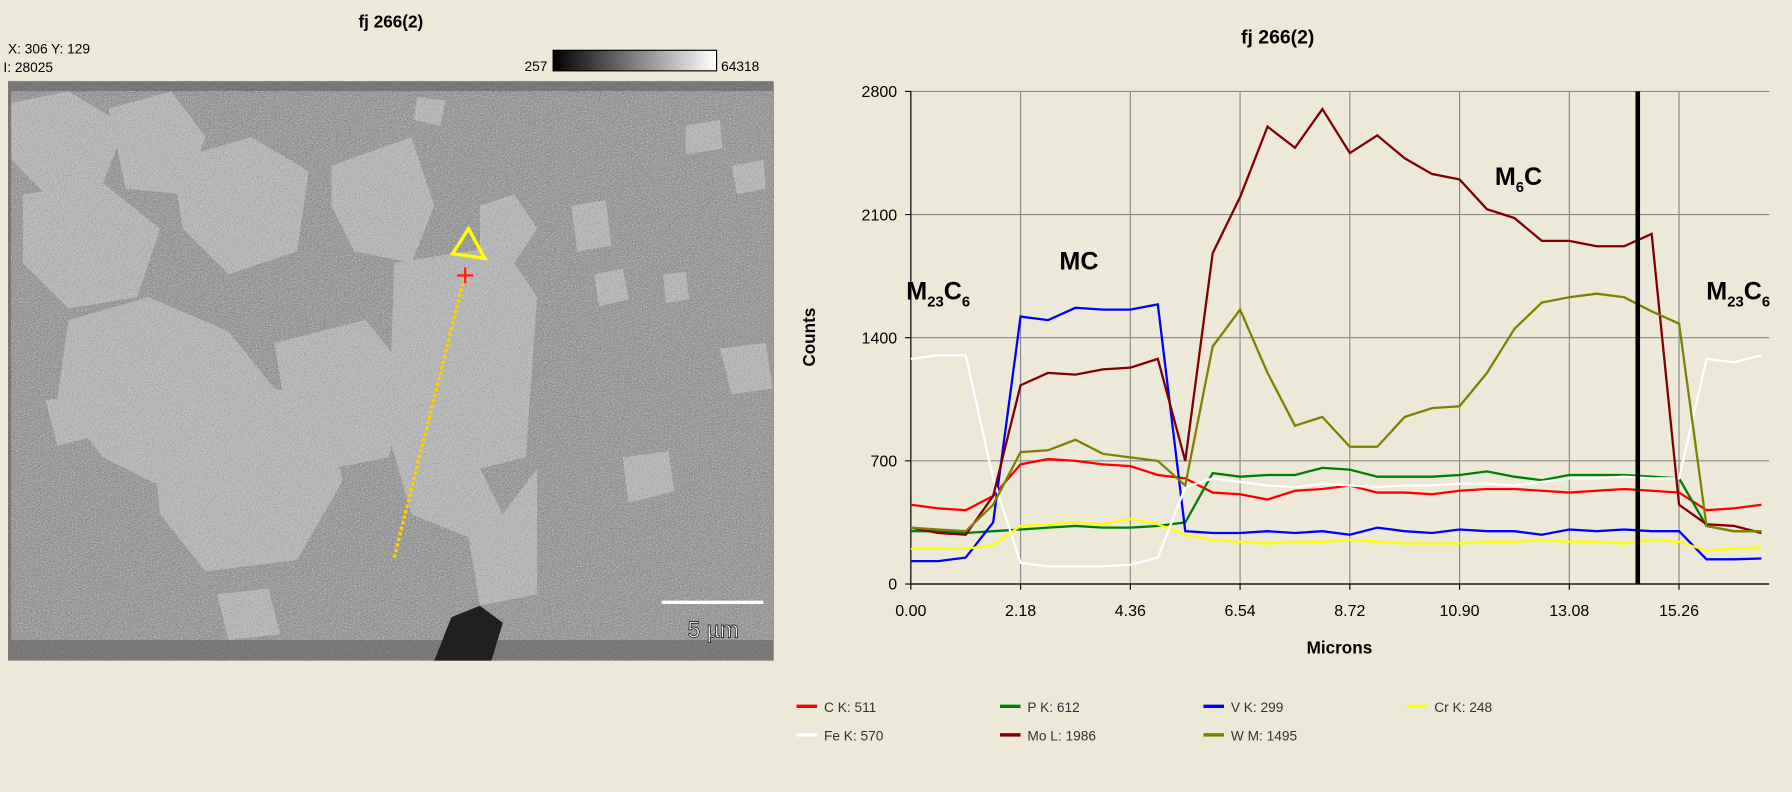  Describe the element at coordinates (536, 66) in the screenshot. I see `scale-min: 257` at that location.